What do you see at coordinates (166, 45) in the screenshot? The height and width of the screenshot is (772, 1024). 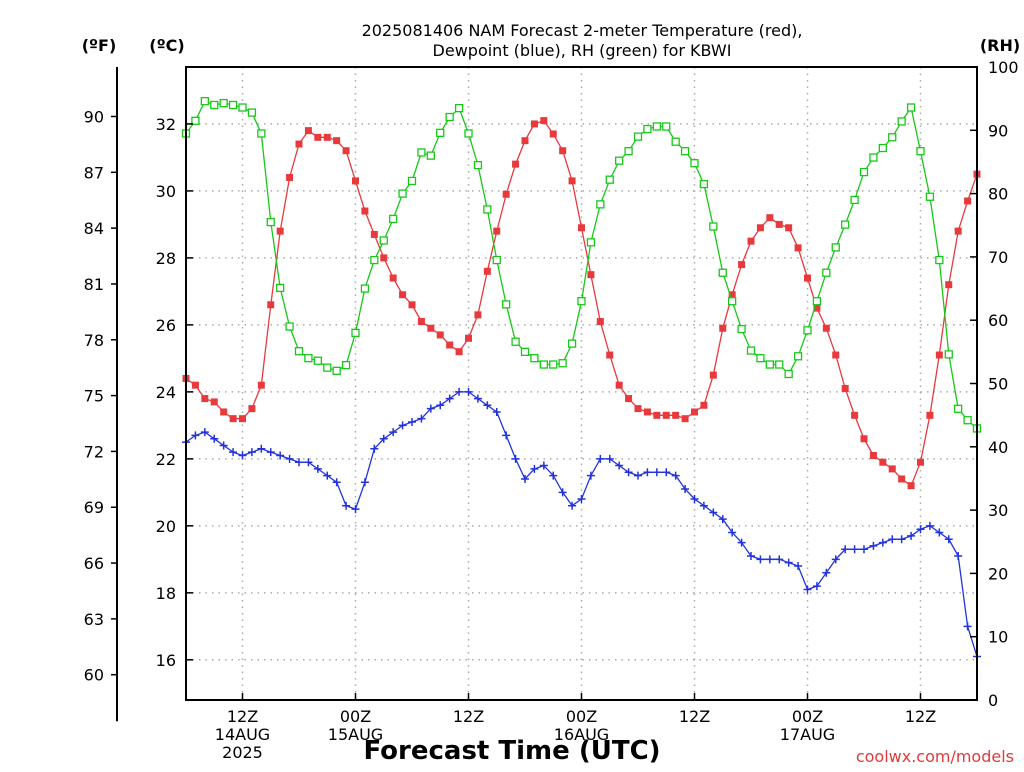 I see `celsius-unit-label: (ºC)` at bounding box center [166, 45].